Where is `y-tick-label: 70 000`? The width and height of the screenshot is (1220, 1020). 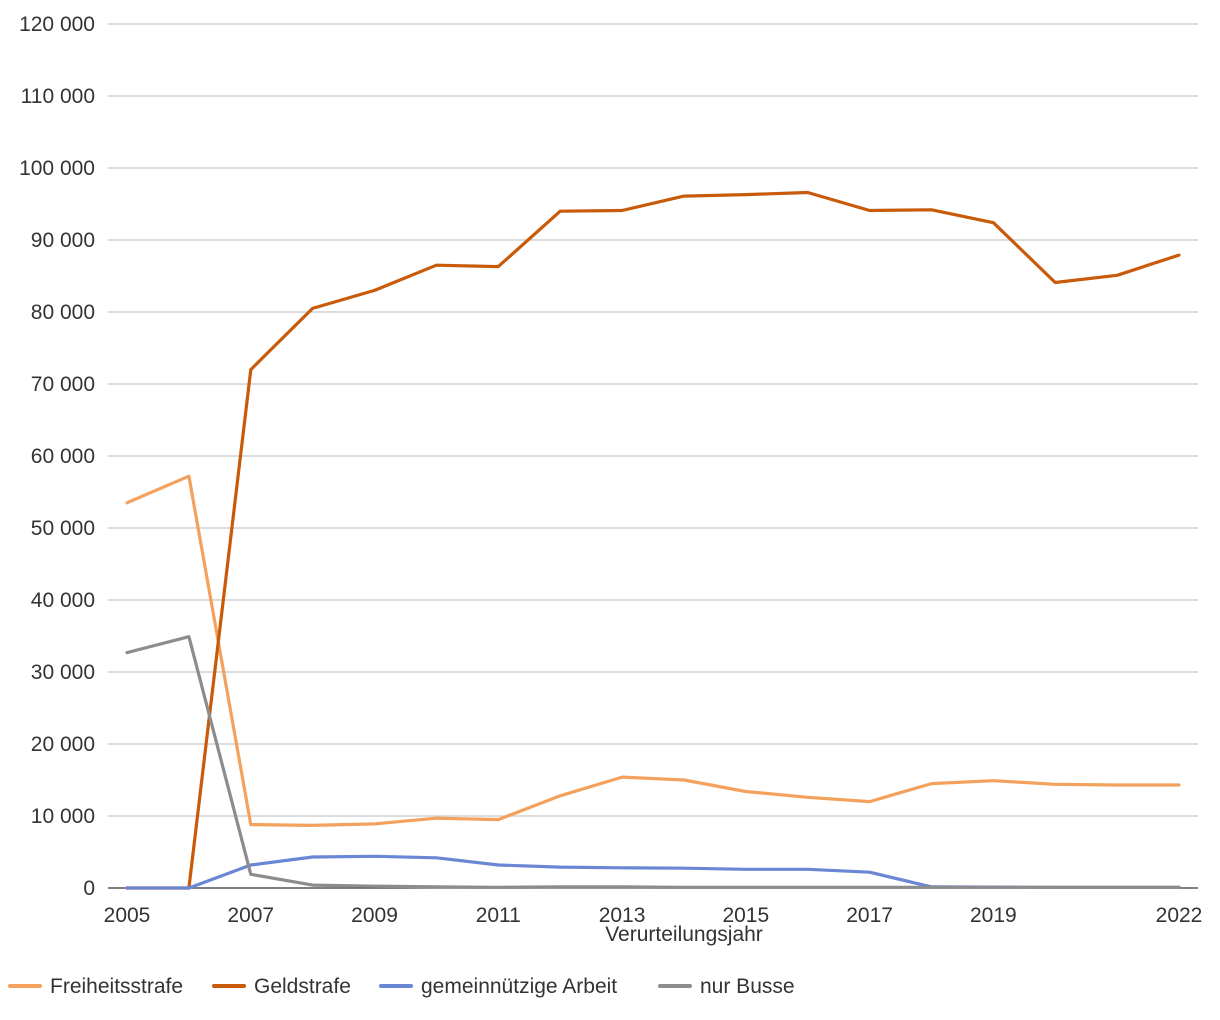 y-tick-label: 70 000 is located at coordinates (63, 384).